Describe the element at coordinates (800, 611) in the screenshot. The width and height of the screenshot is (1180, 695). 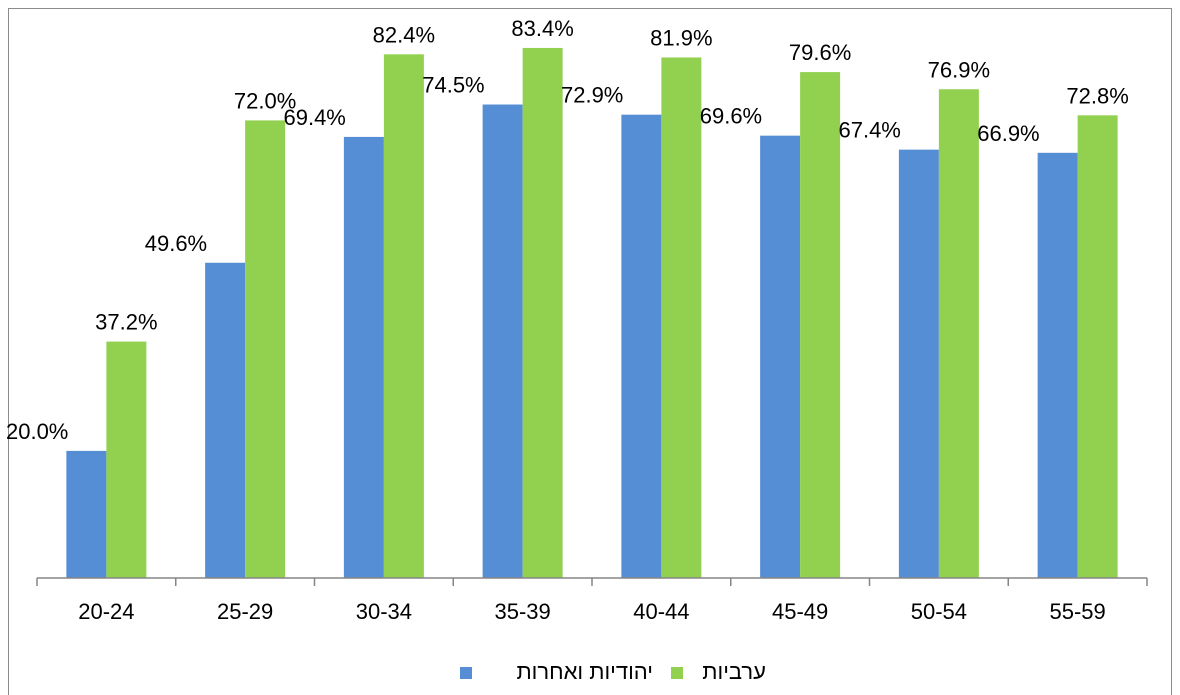
I see `x-tick-label-45-49: 45-49` at that location.